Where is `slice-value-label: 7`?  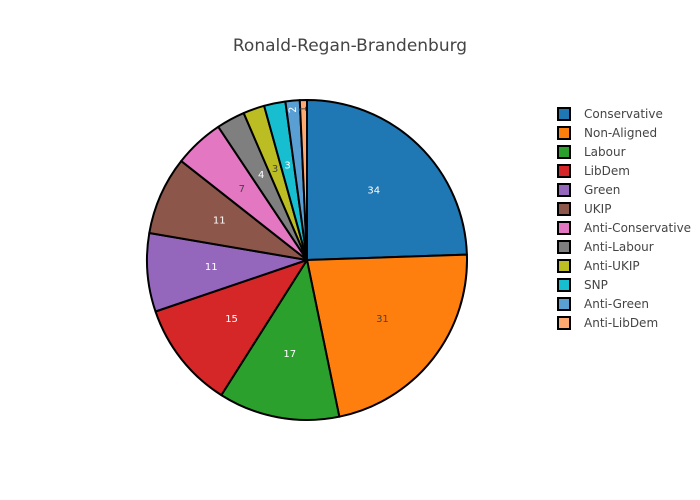
slice-value-label: 7 is located at coordinates (242, 189).